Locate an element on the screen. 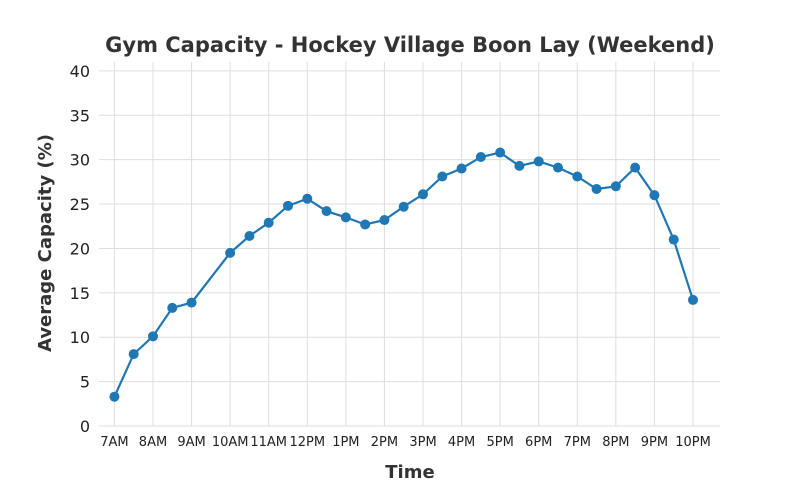 This screenshot has width=800, height=500. y-tick-label: 20 is located at coordinates (80, 248).